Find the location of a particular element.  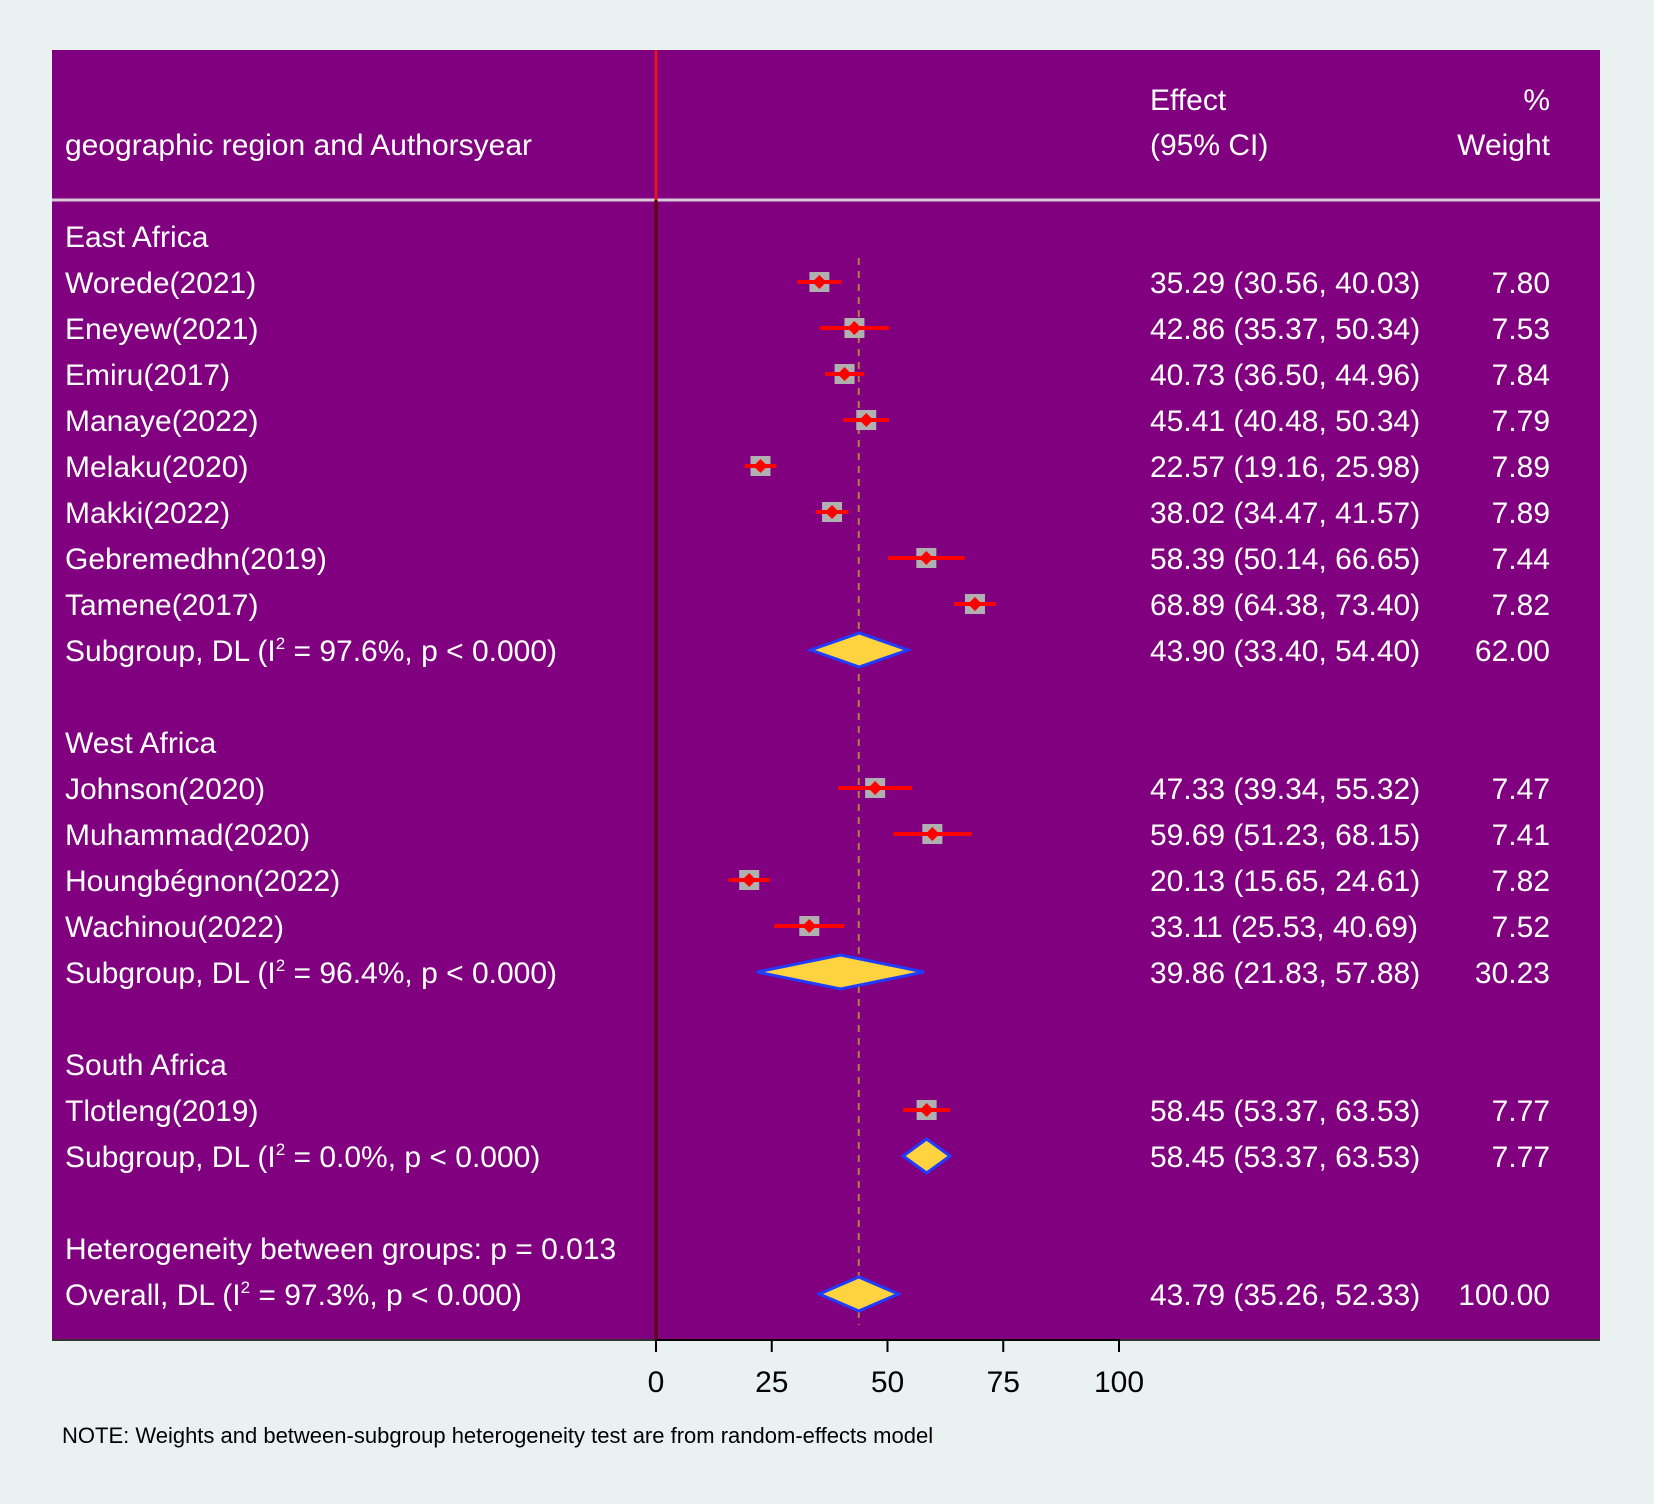

subgroup-label: Subgroup, DL (I2 = 97.6%, p < 0.000) is located at coordinates (311, 651).